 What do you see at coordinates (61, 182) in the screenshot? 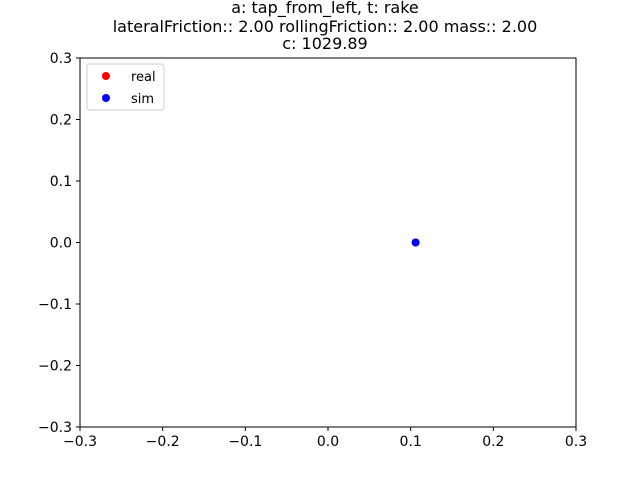
I see `y-tick-label: 0.1` at bounding box center [61, 182].